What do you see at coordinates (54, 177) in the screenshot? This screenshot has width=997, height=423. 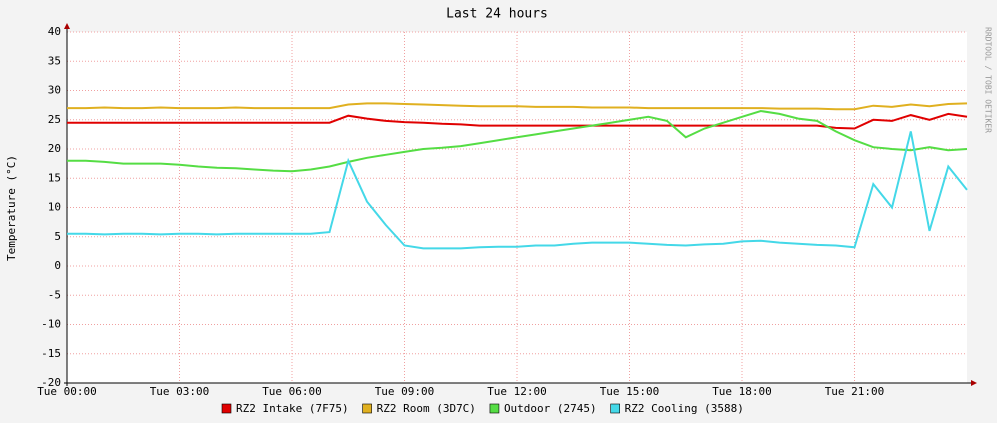 I see `y-tick-label: 15` at bounding box center [54, 177].